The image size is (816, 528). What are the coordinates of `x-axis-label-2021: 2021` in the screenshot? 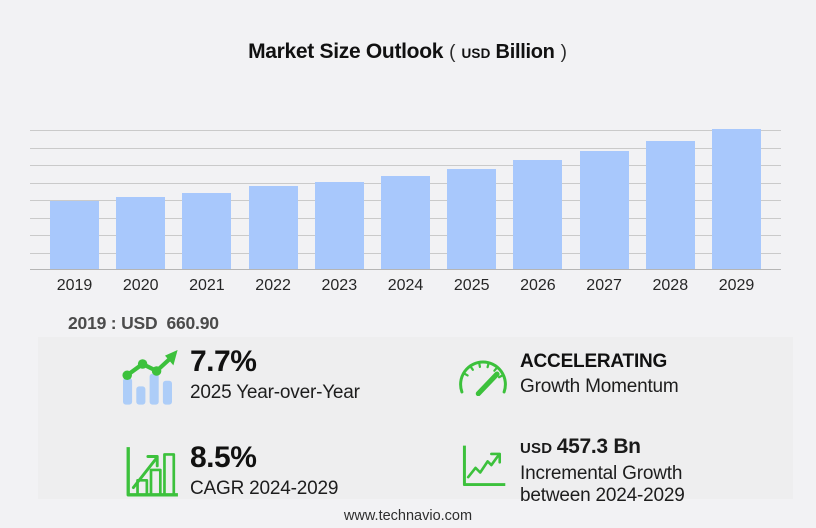 It's located at (207, 285).